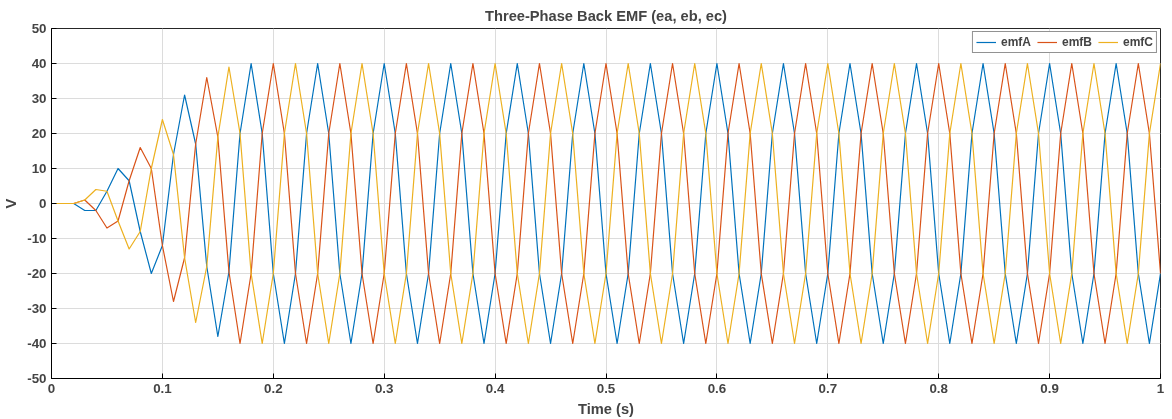 The image size is (1172, 419). I want to click on y-tick-label: -50, so click(37, 378).